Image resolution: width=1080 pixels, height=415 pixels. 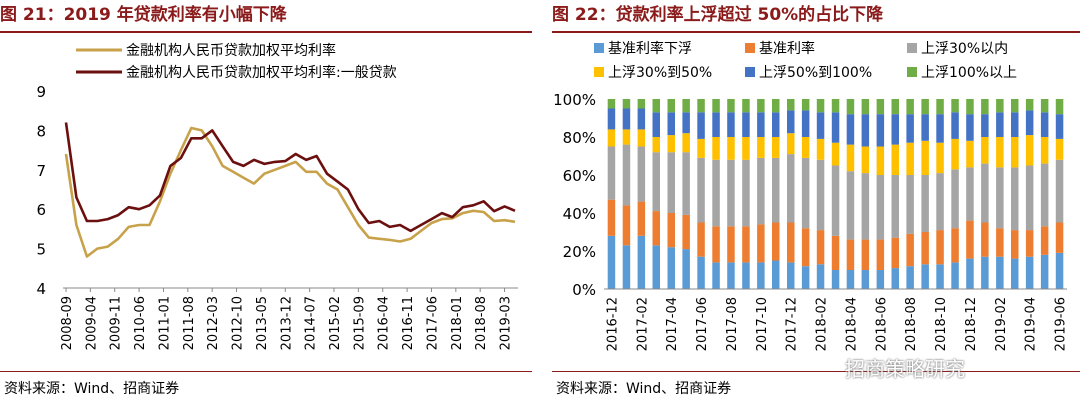 I want to click on x-tick-label: 2017-10, so click(x=762, y=324).